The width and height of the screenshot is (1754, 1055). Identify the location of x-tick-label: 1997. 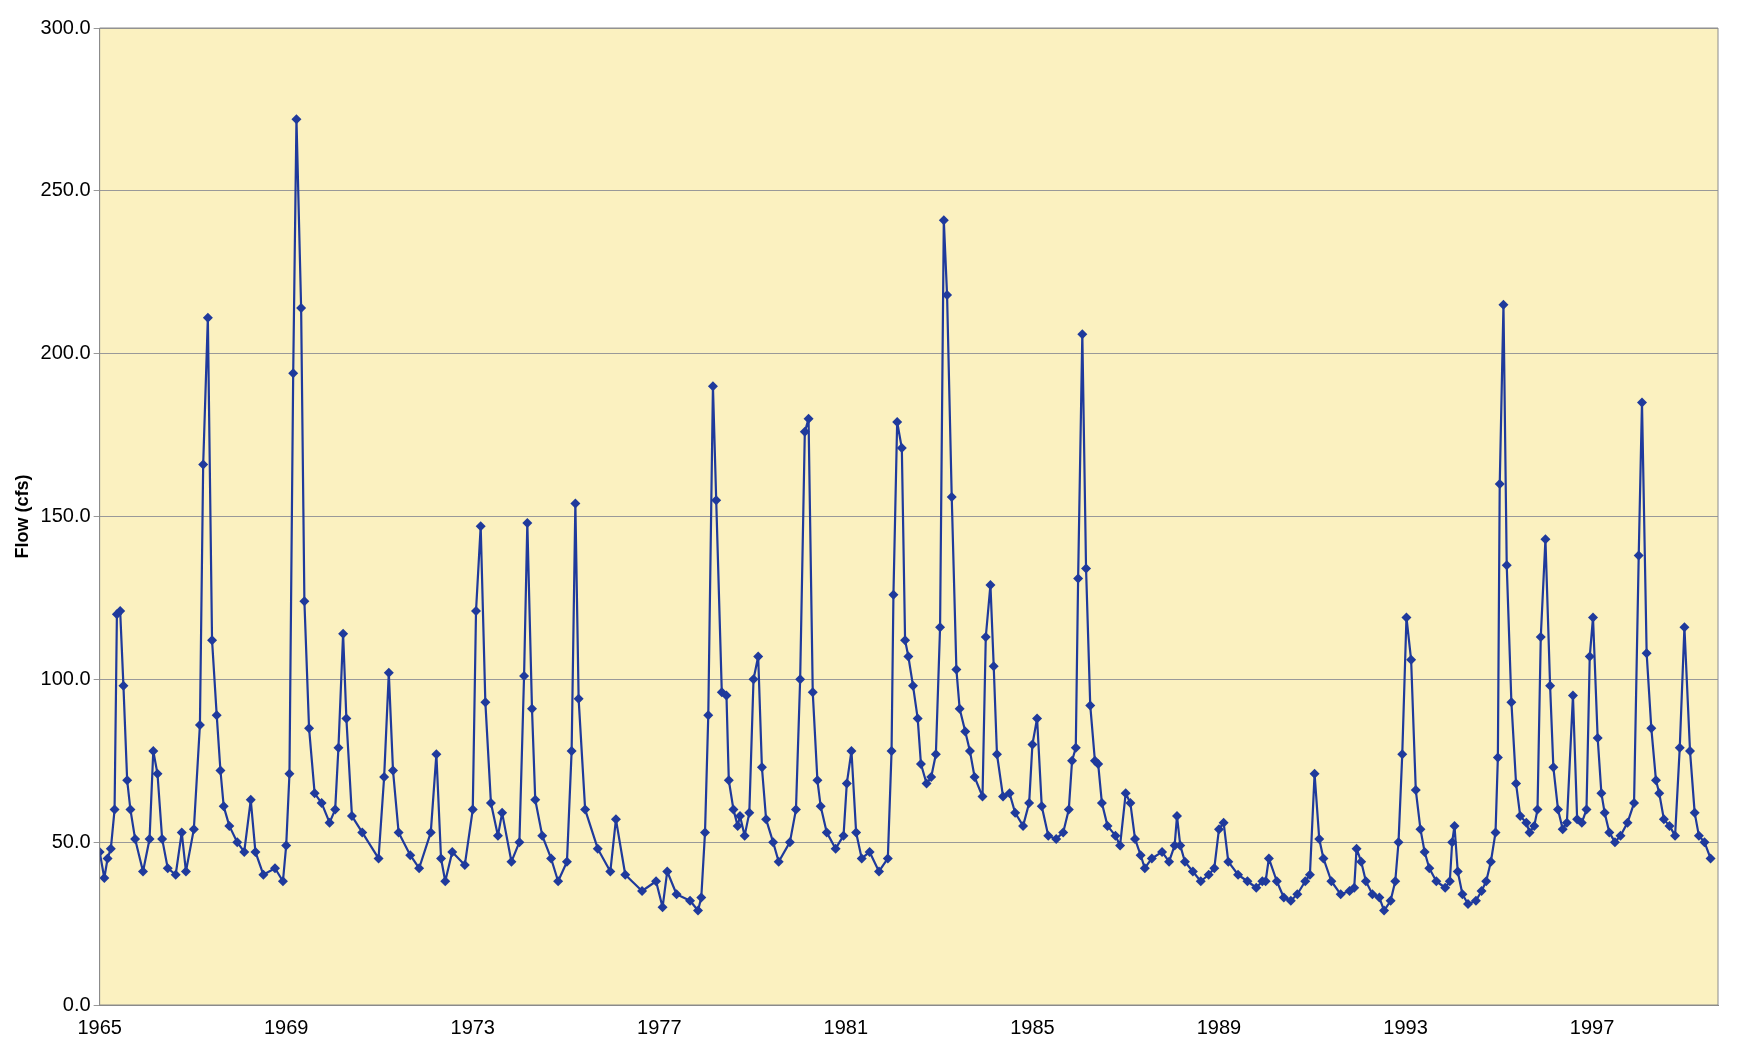
(1592, 1026).